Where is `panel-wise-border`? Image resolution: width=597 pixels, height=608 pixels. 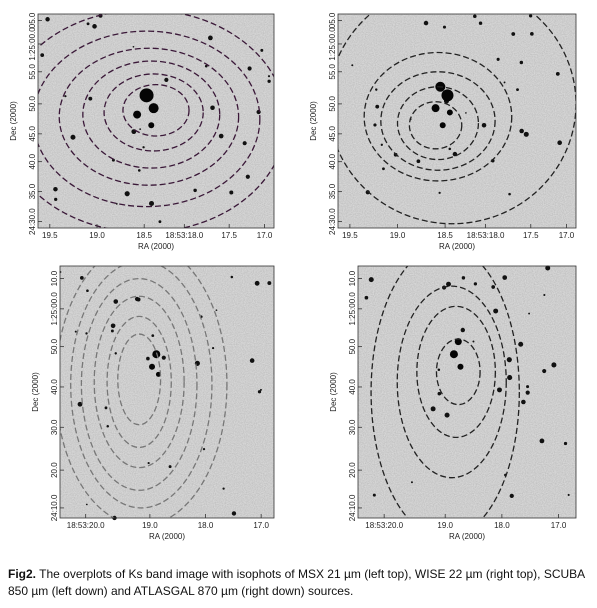
panel-wise-border is located at coordinates (457, 121).